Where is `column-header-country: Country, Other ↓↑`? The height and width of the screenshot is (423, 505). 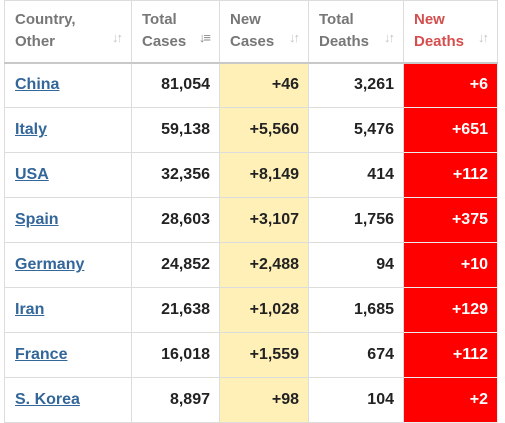
column-header-country: Country, Other ↓↑ is located at coordinates (68, 32).